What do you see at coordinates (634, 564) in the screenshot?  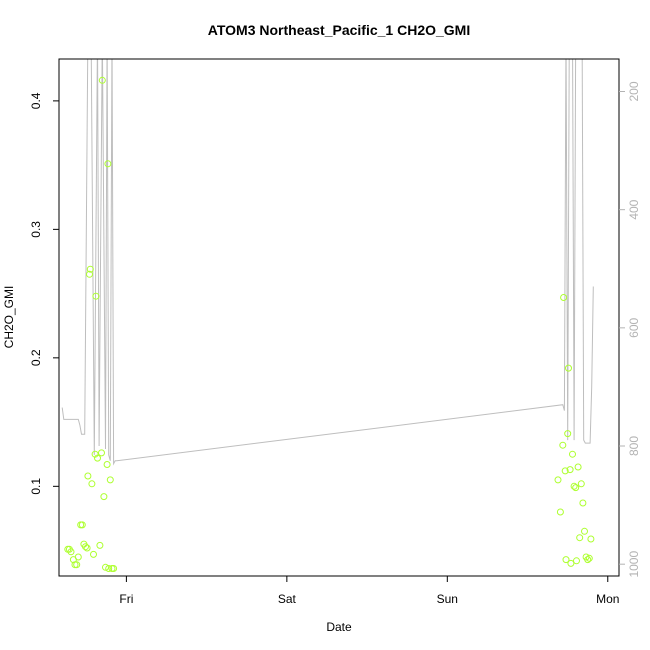 I see `right-y-tick-label: 1000` at bounding box center [634, 564].